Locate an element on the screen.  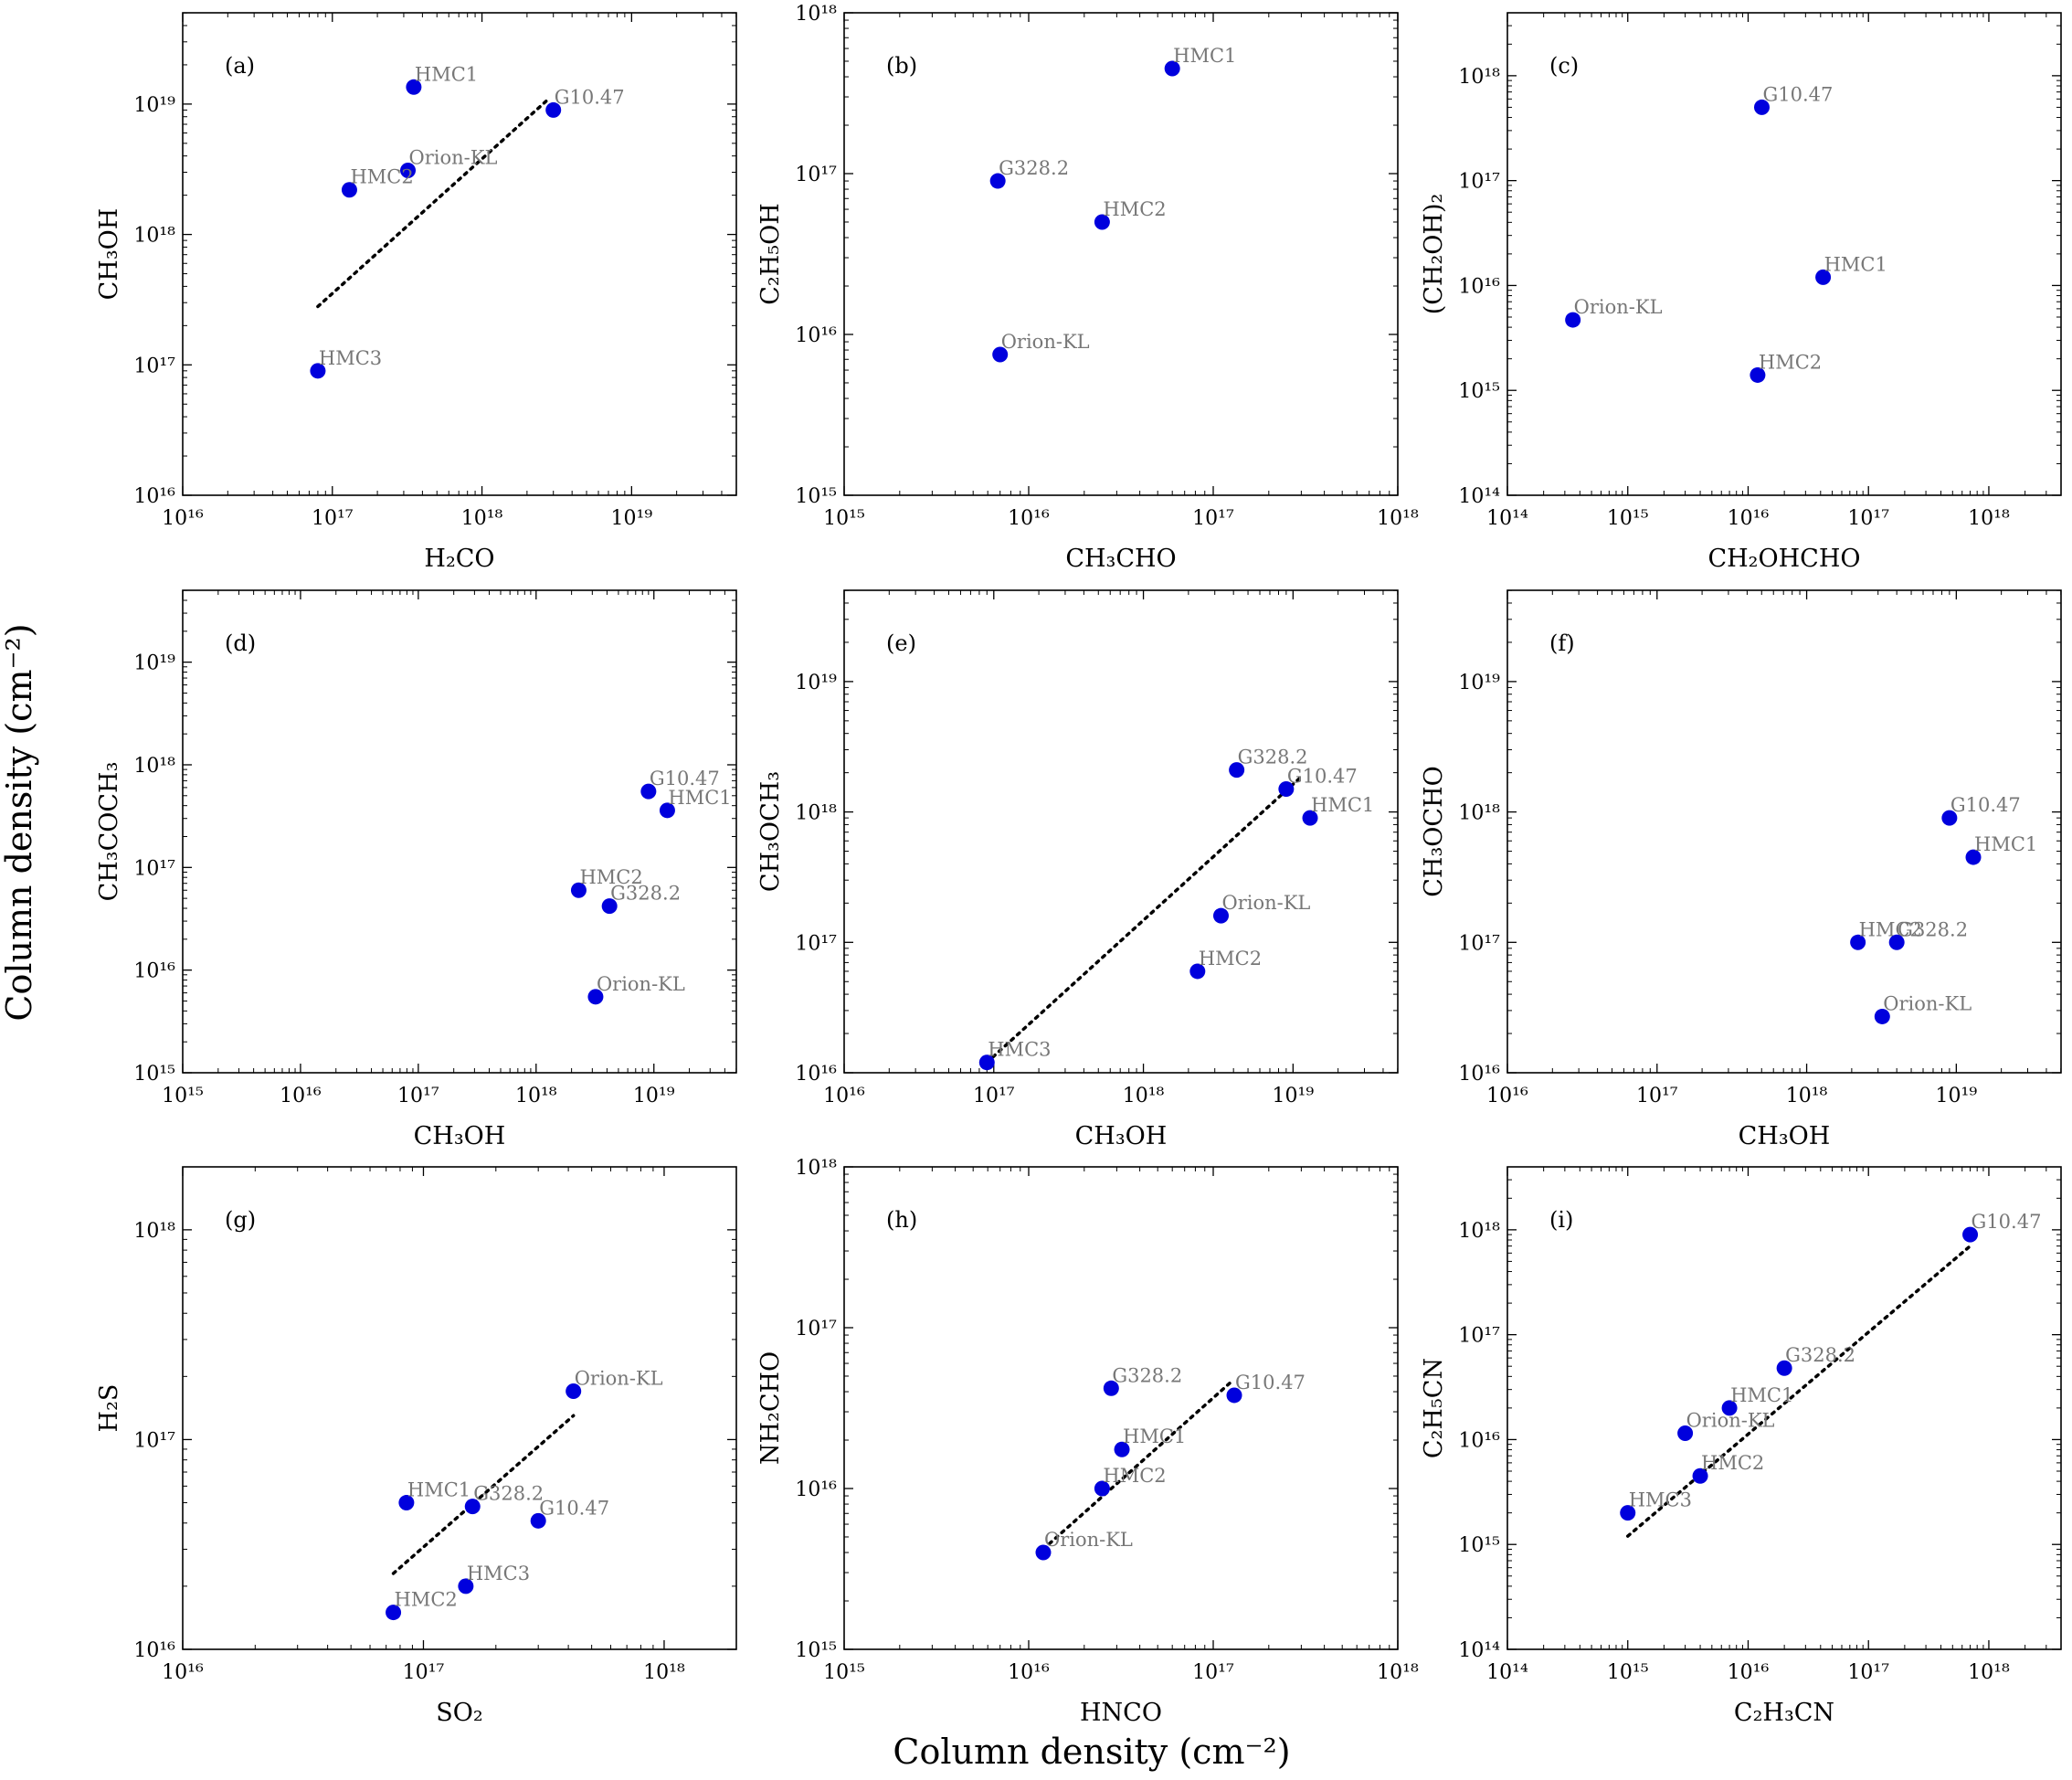
panel-letter: (d) is located at coordinates (240, 643).